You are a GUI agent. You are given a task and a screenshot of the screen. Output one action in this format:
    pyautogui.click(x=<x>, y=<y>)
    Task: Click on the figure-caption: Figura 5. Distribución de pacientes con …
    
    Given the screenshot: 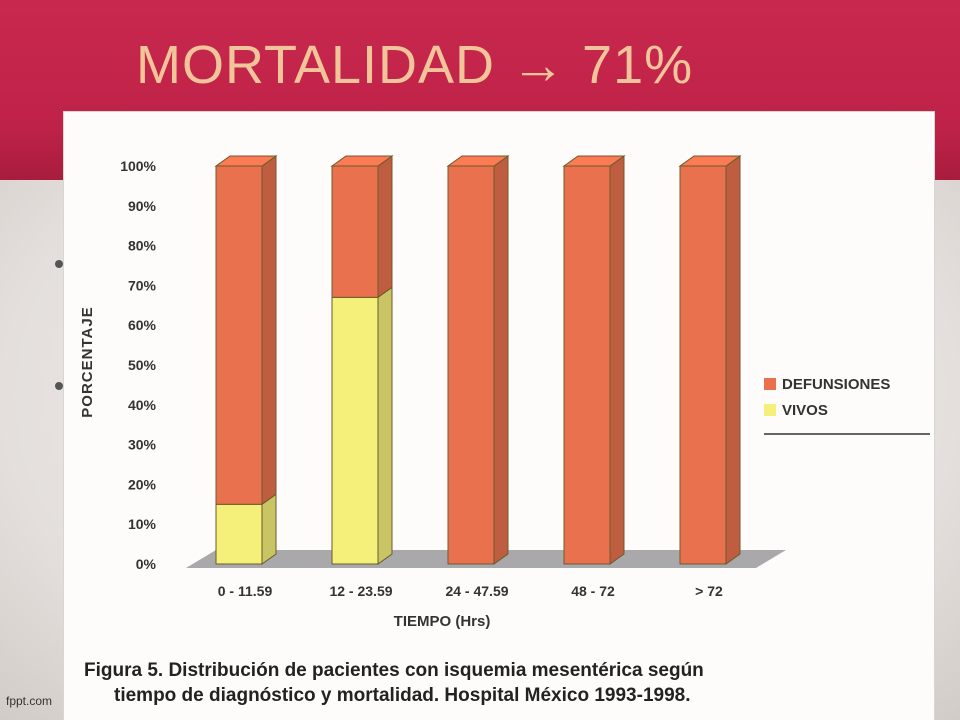 What is the action you would take?
    pyautogui.click(x=504, y=683)
    